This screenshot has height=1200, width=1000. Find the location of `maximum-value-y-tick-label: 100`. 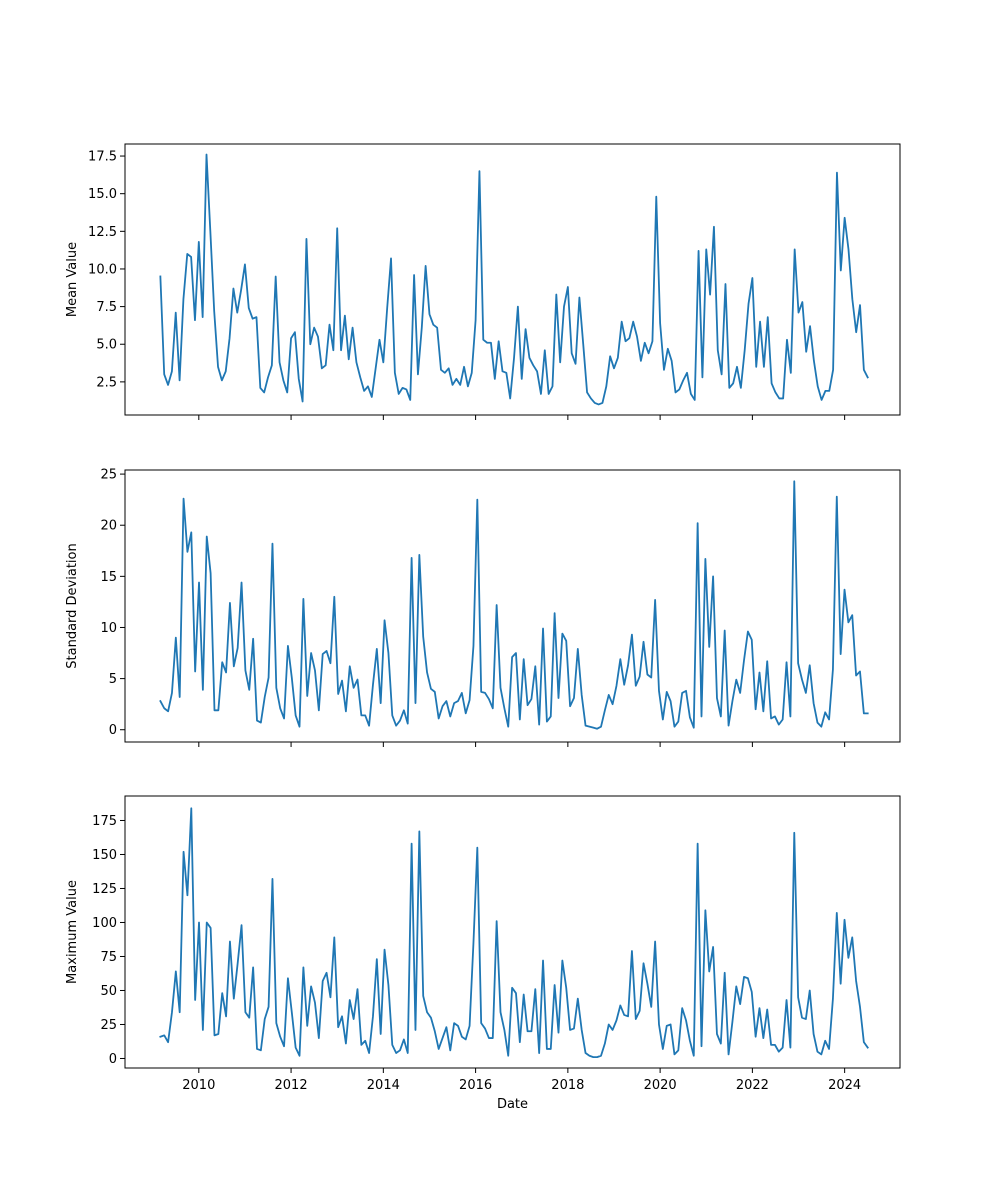

maximum-value-y-tick-label: 100 is located at coordinates (104, 923).